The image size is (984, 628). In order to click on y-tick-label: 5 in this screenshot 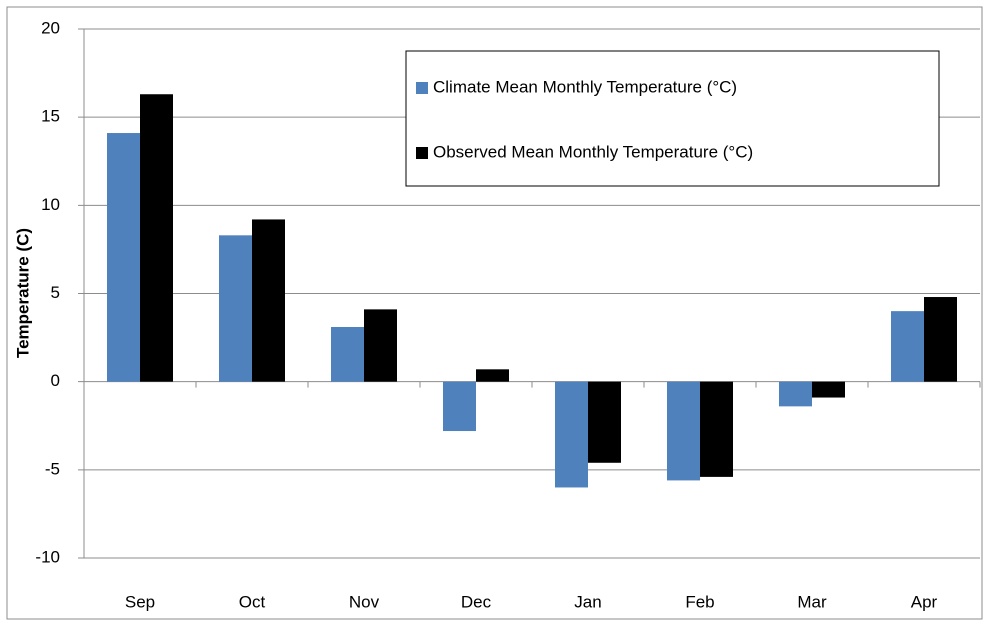, I will do `click(55, 292)`.